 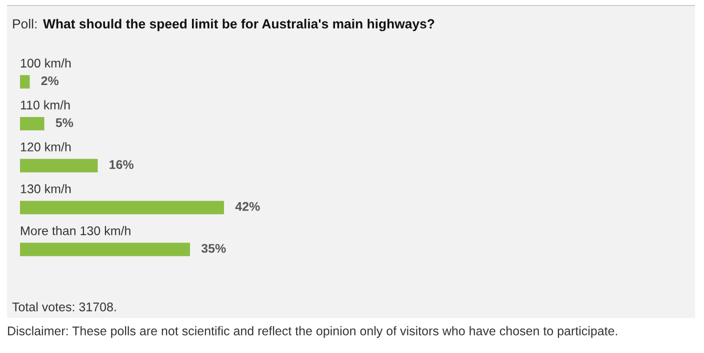 I want to click on data-label: 16%, so click(x=122, y=164).